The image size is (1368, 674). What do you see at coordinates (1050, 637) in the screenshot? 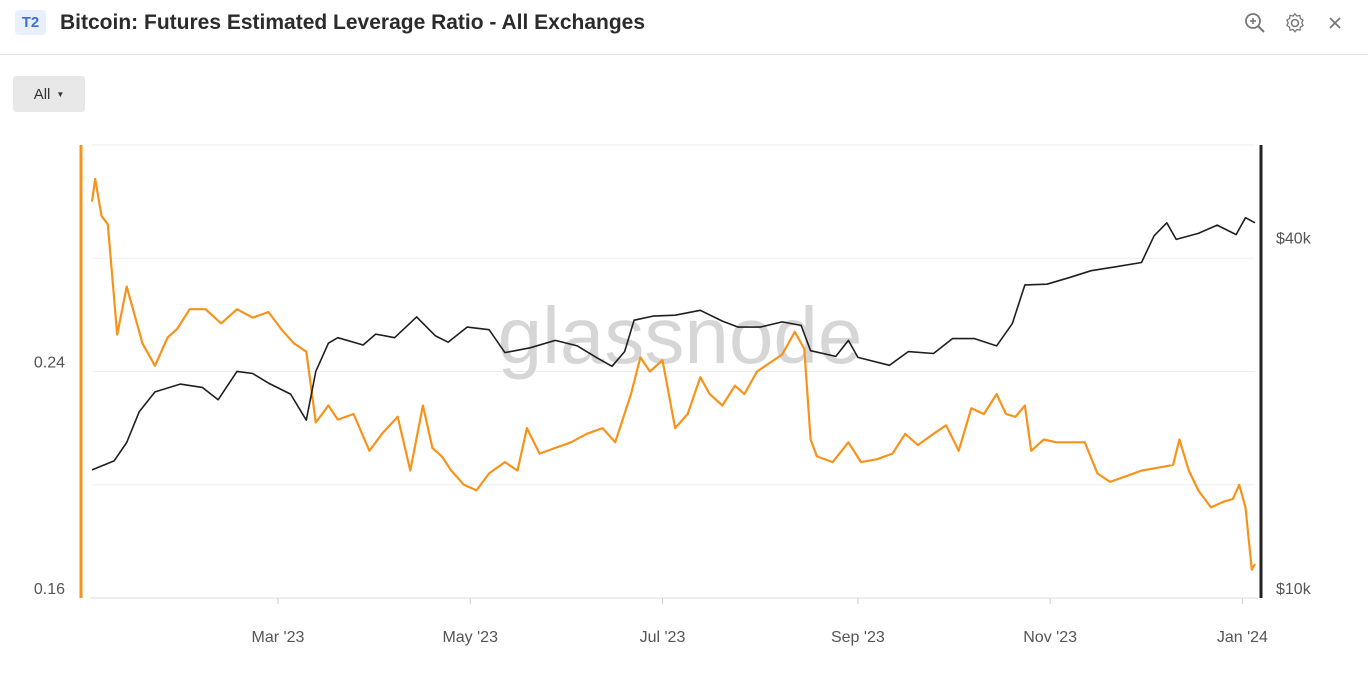
I see `x-axis-tick-label: Nov '23` at bounding box center [1050, 637].